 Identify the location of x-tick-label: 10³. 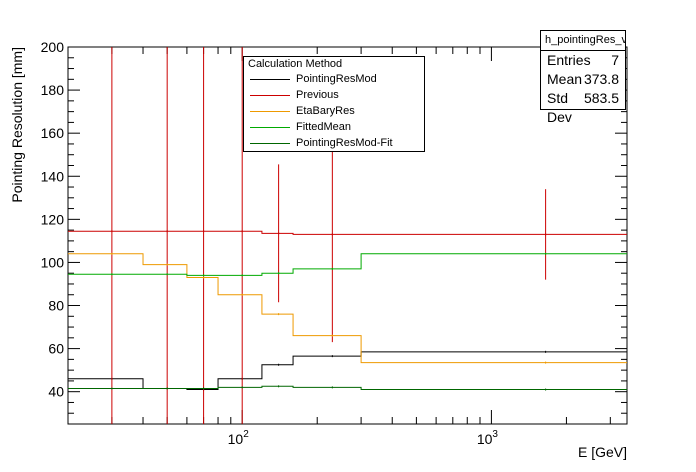
(488, 438).